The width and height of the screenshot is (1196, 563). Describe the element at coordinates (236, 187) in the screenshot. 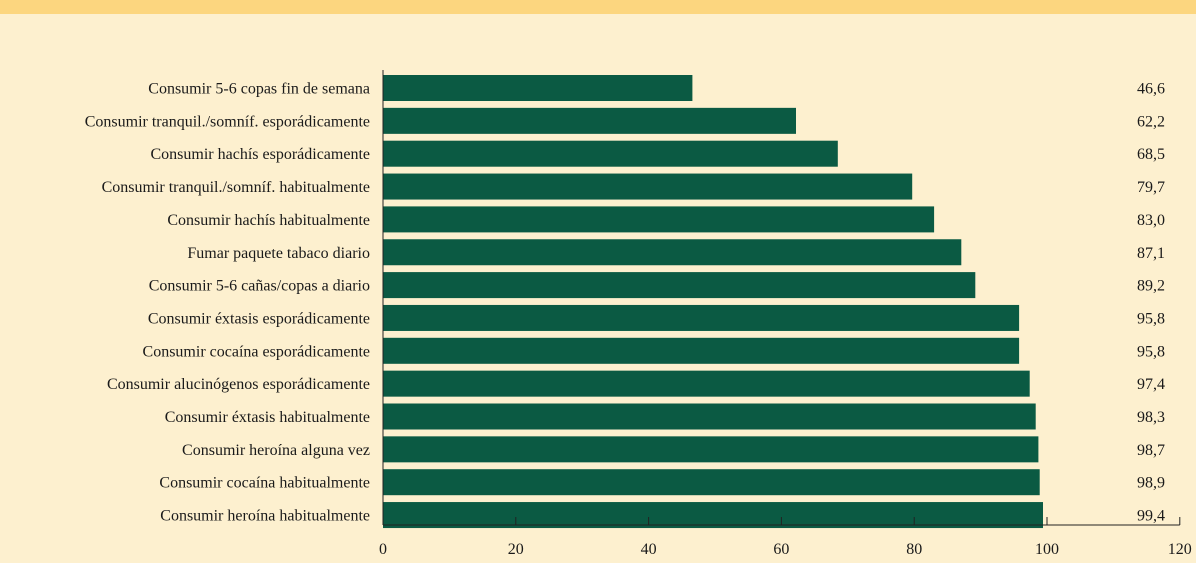

I see `category-label: Consumir tranquil./somníf. habitualmente` at that location.